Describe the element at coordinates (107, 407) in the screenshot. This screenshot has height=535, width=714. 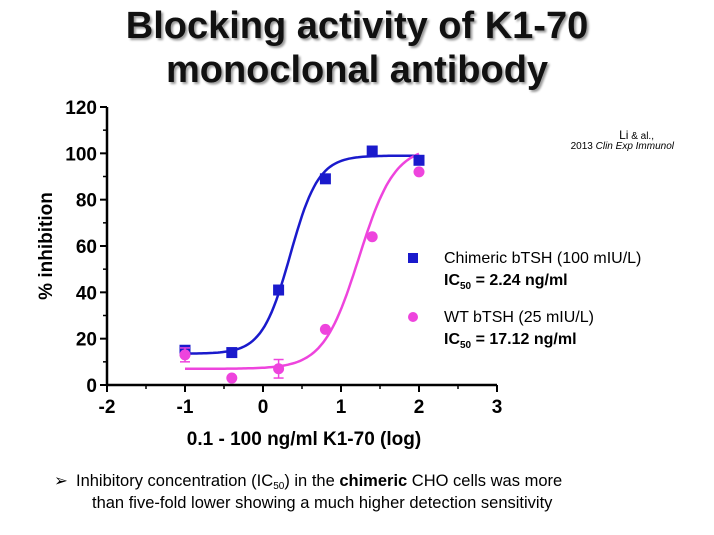
I see `x-tick-label: -2` at that location.